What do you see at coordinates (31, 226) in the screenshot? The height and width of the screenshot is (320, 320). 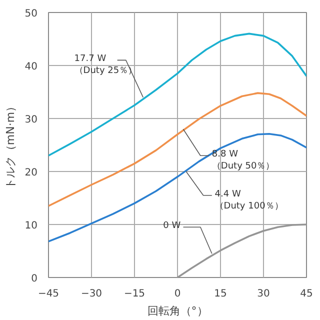 I see `y-tick-label: 10` at bounding box center [31, 226].